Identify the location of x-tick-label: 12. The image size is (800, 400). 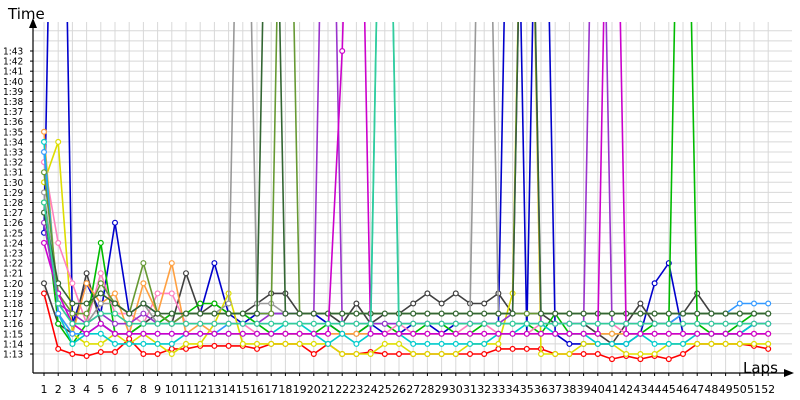
(200, 389).